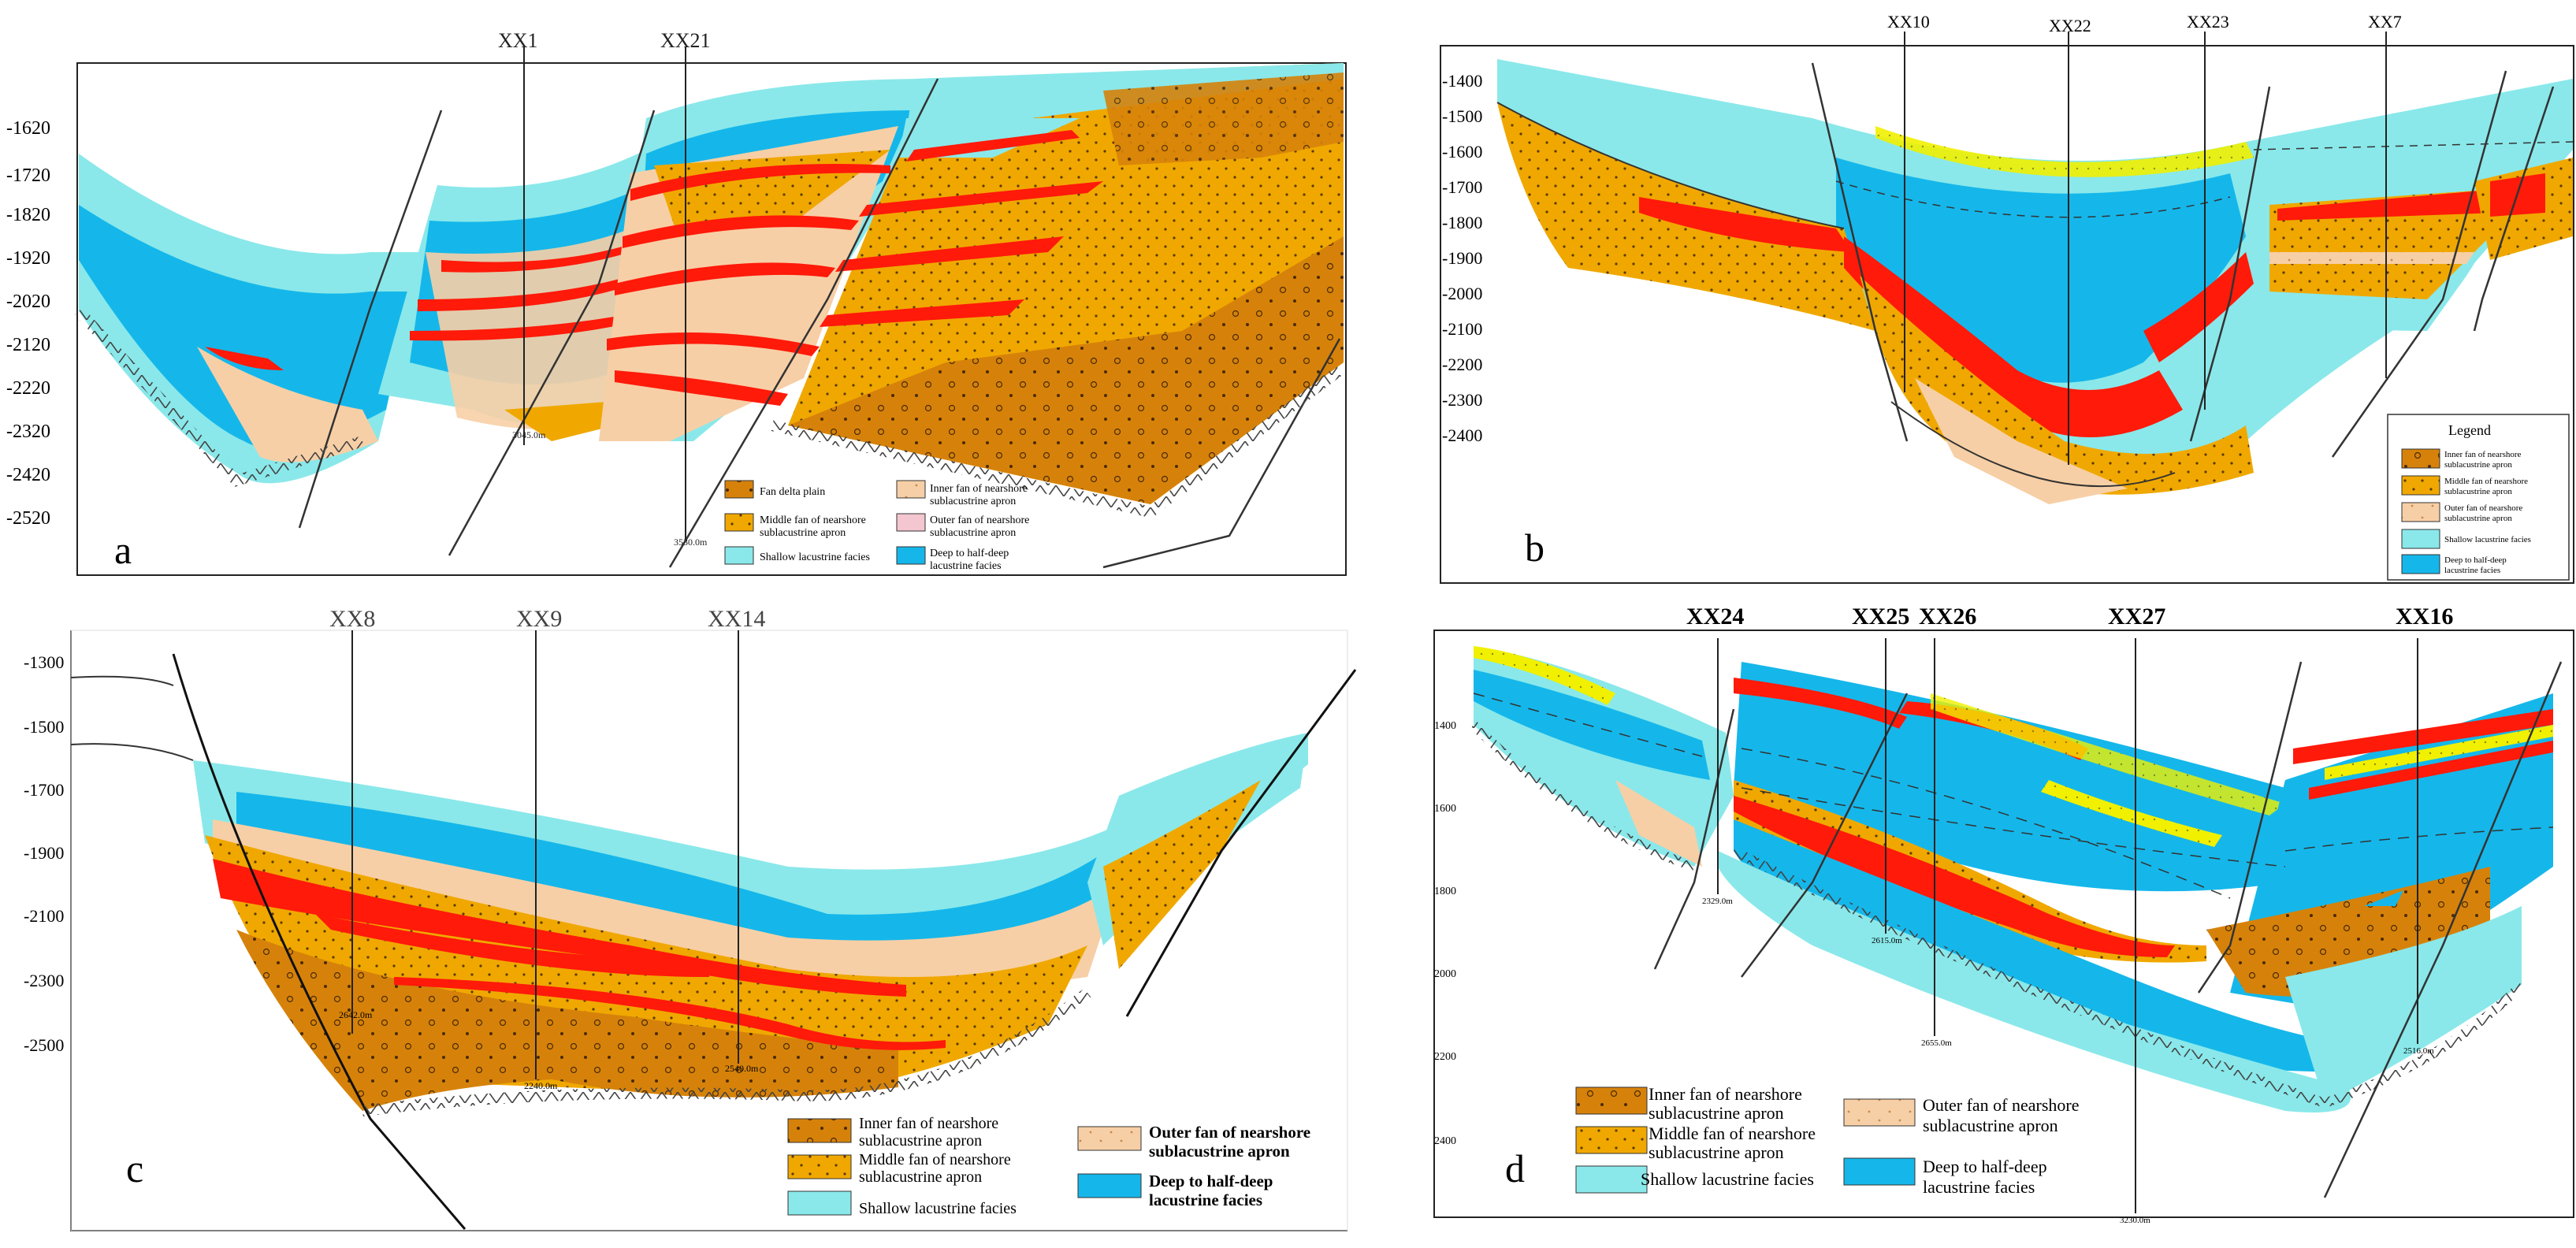  What do you see at coordinates (1462, 152) in the screenshot?
I see `svg-text: -1600` at bounding box center [1462, 152].